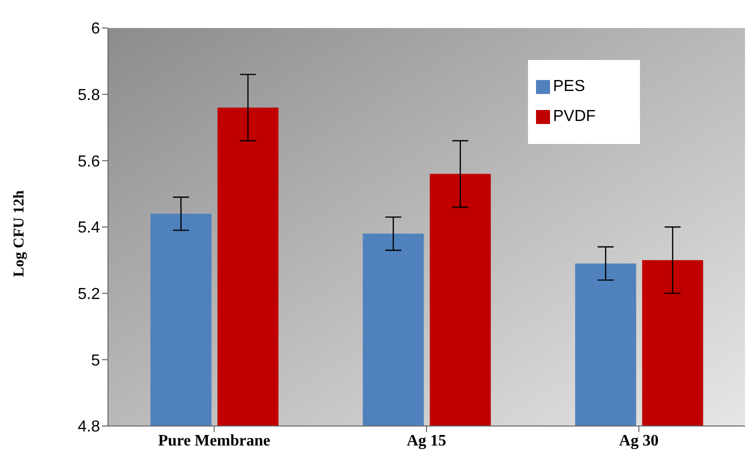 This screenshot has width=753, height=470. What do you see at coordinates (89, 295) in the screenshot?
I see `y-tick-label: 5.2` at bounding box center [89, 295].